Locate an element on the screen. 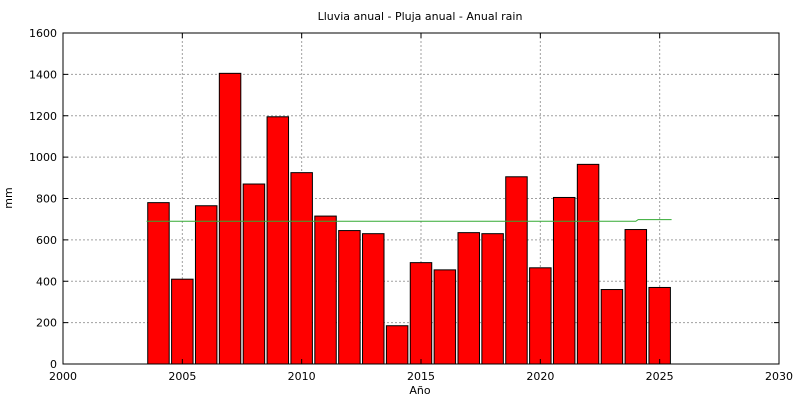  x-axis-label: Año is located at coordinates (419, 390).